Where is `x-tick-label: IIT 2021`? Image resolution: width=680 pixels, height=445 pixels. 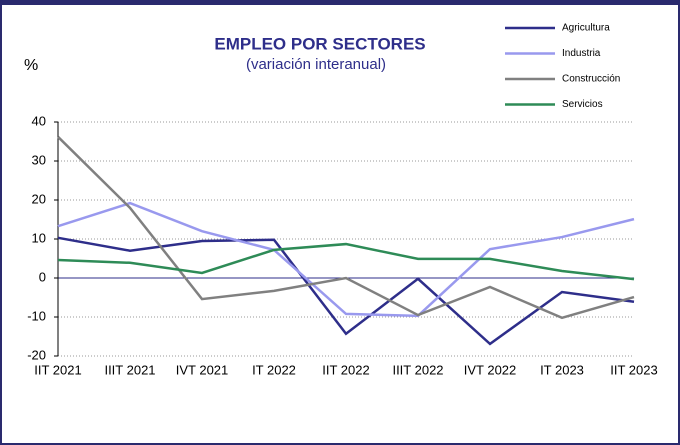
x-tick-label: IIT 2021 is located at coordinates (57, 369).